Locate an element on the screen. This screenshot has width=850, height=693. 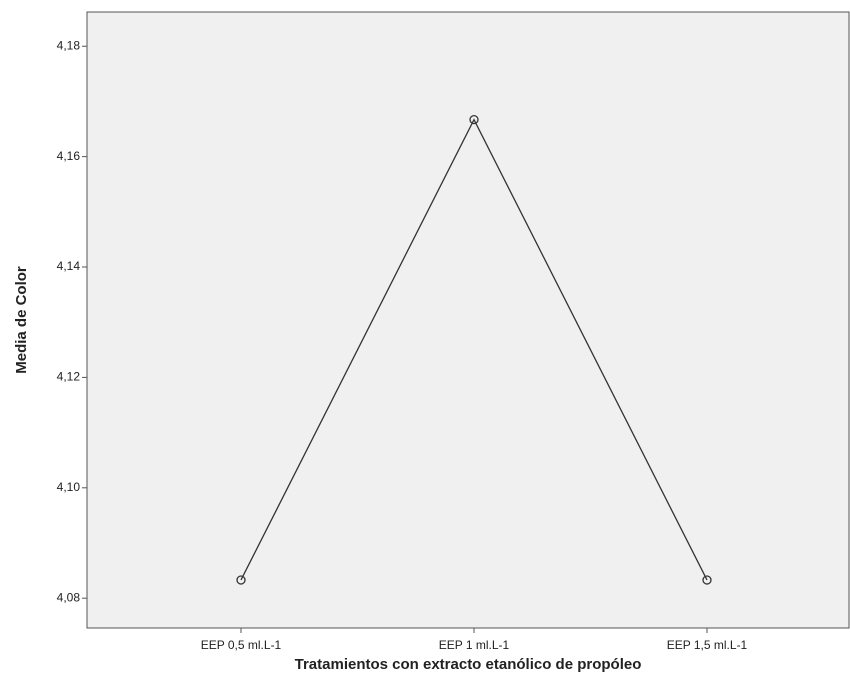
x-tick-label: EEP 1 ml.L-1 is located at coordinates (474, 645).